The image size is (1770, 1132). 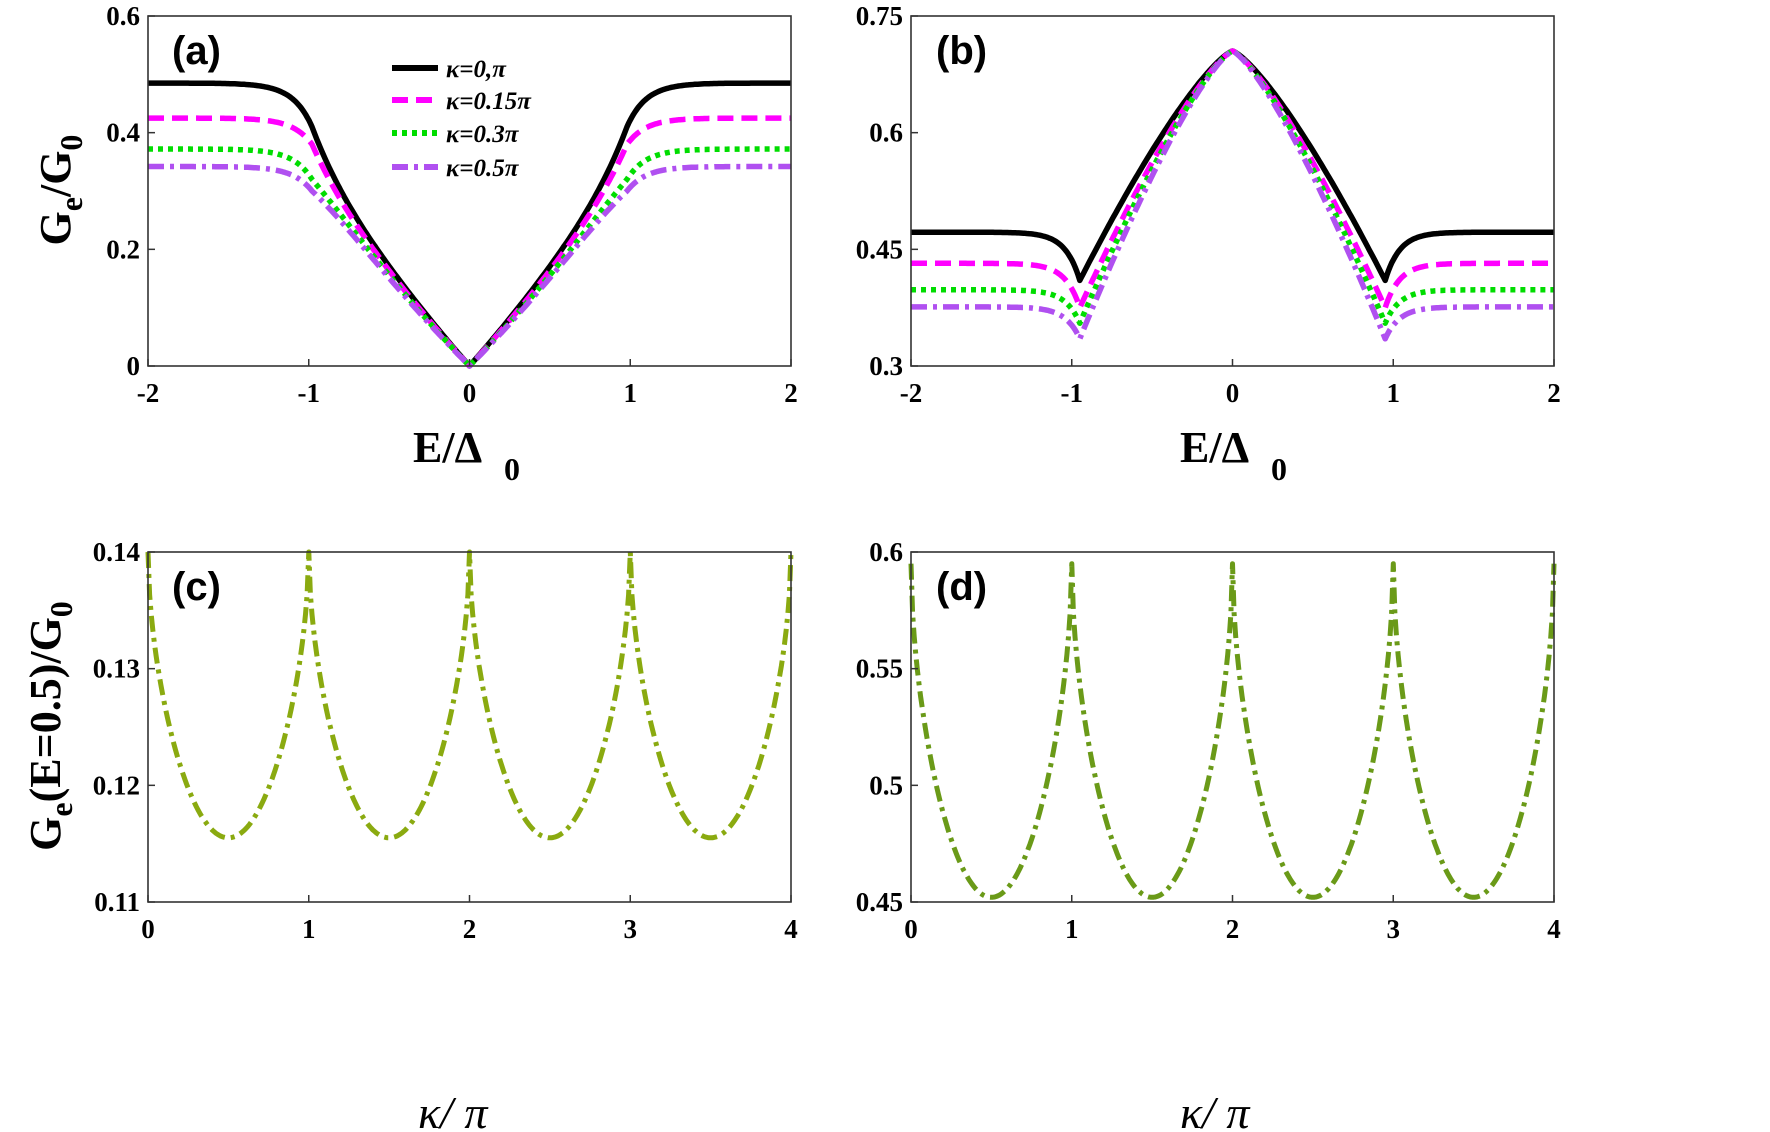 I want to click on panel-a-xlabel: E/Δ 0, so click(x=466, y=455).